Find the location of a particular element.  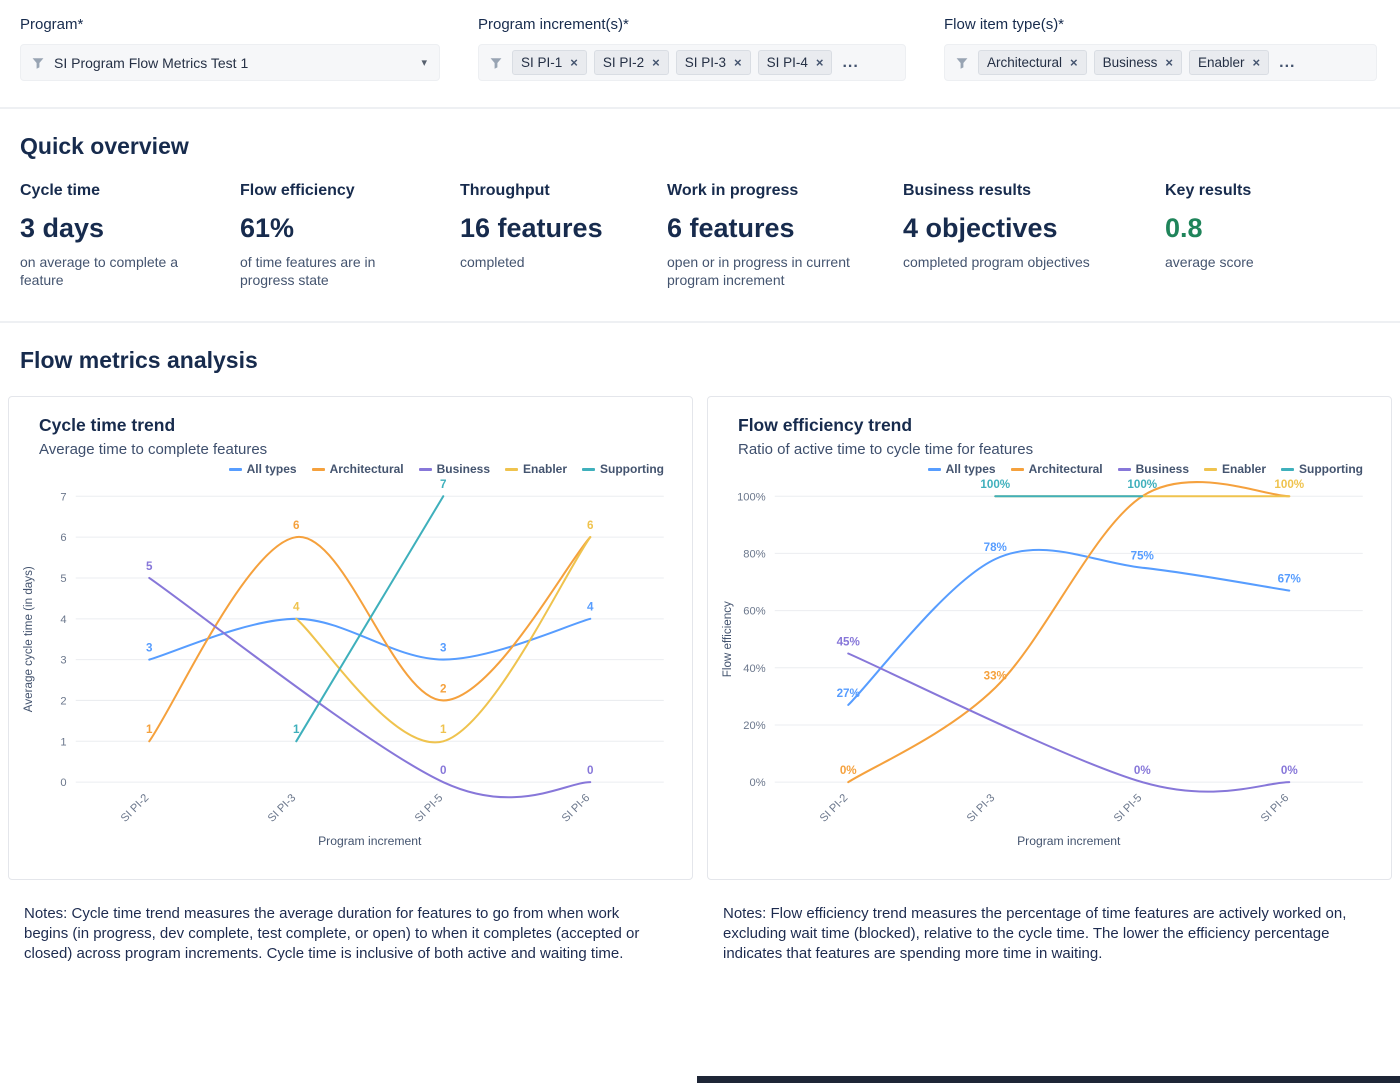

filter-chip-si-pi-2: SI PI-2 × is located at coordinates (631, 62).